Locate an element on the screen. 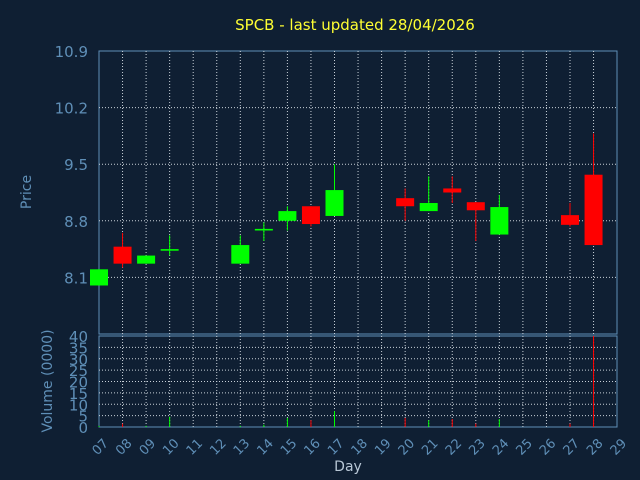 The width and height of the screenshot is (640, 480). x-tick-label: 27 is located at coordinates (572, 447).